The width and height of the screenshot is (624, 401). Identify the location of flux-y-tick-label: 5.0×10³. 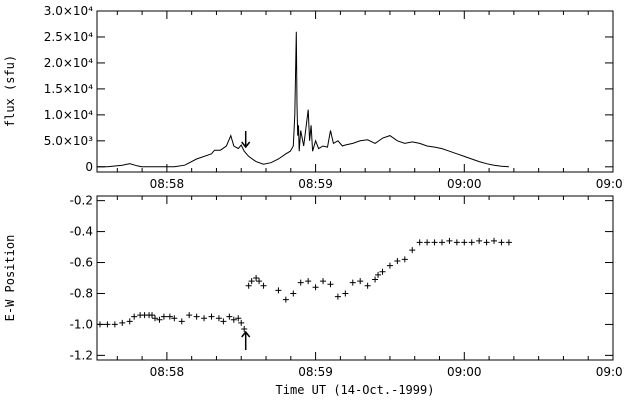
(68, 141).